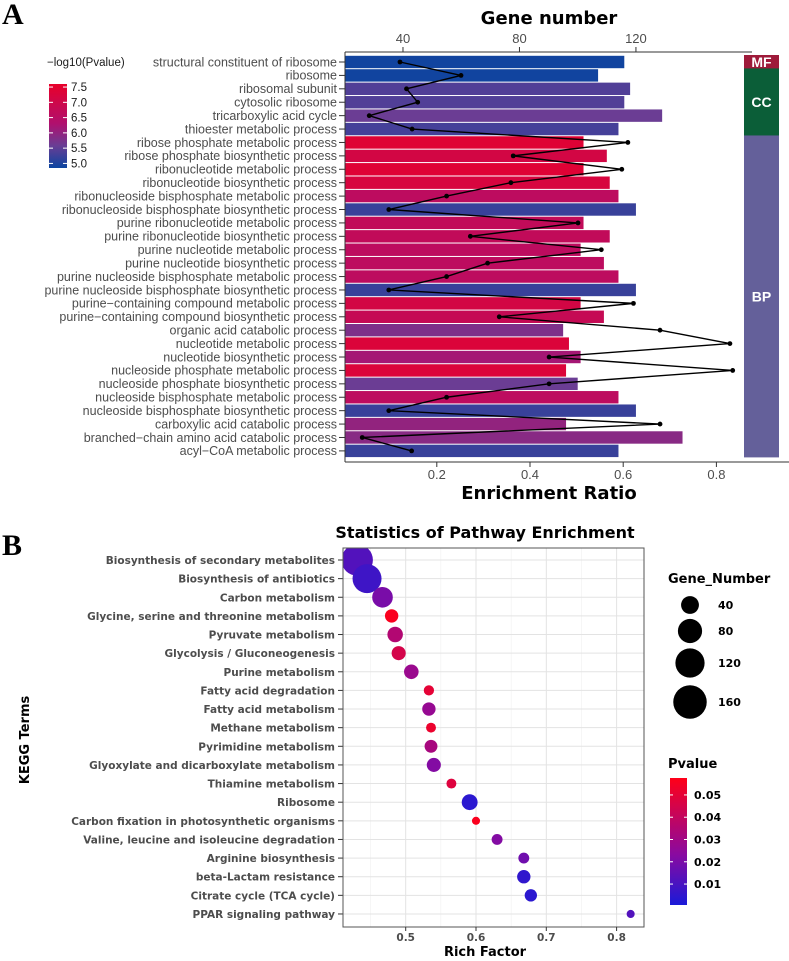 This screenshot has height=961, width=789. What do you see at coordinates (285, 103) in the screenshot?
I see `category-label: cytosolic ribosome` at bounding box center [285, 103].